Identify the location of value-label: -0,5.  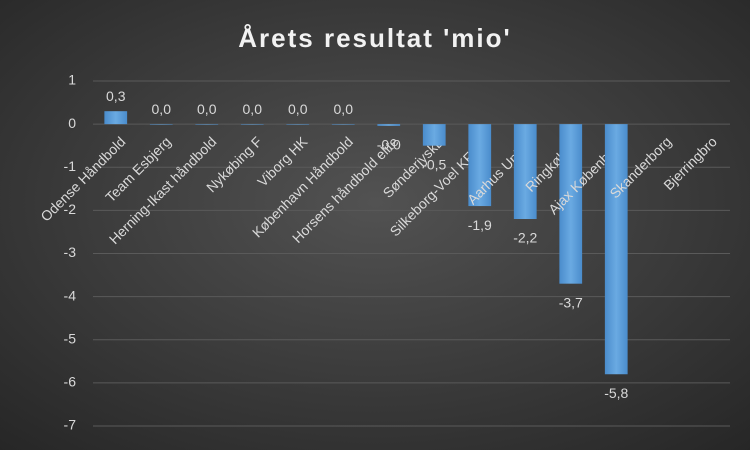
(434, 164).